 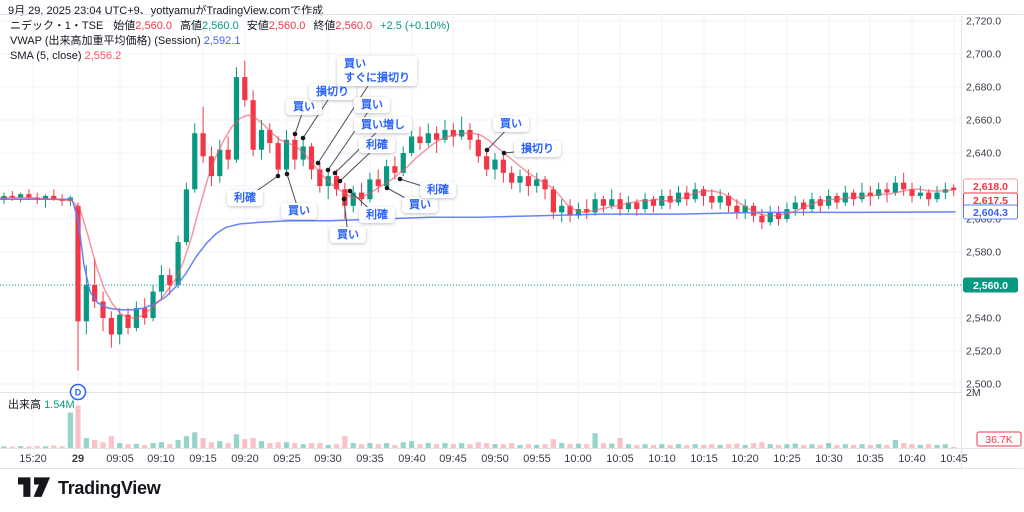 What do you see at coordinates (787, 459) in the screenshot?
I see `svg-text: 10:25` at bounding box center [787, 459].